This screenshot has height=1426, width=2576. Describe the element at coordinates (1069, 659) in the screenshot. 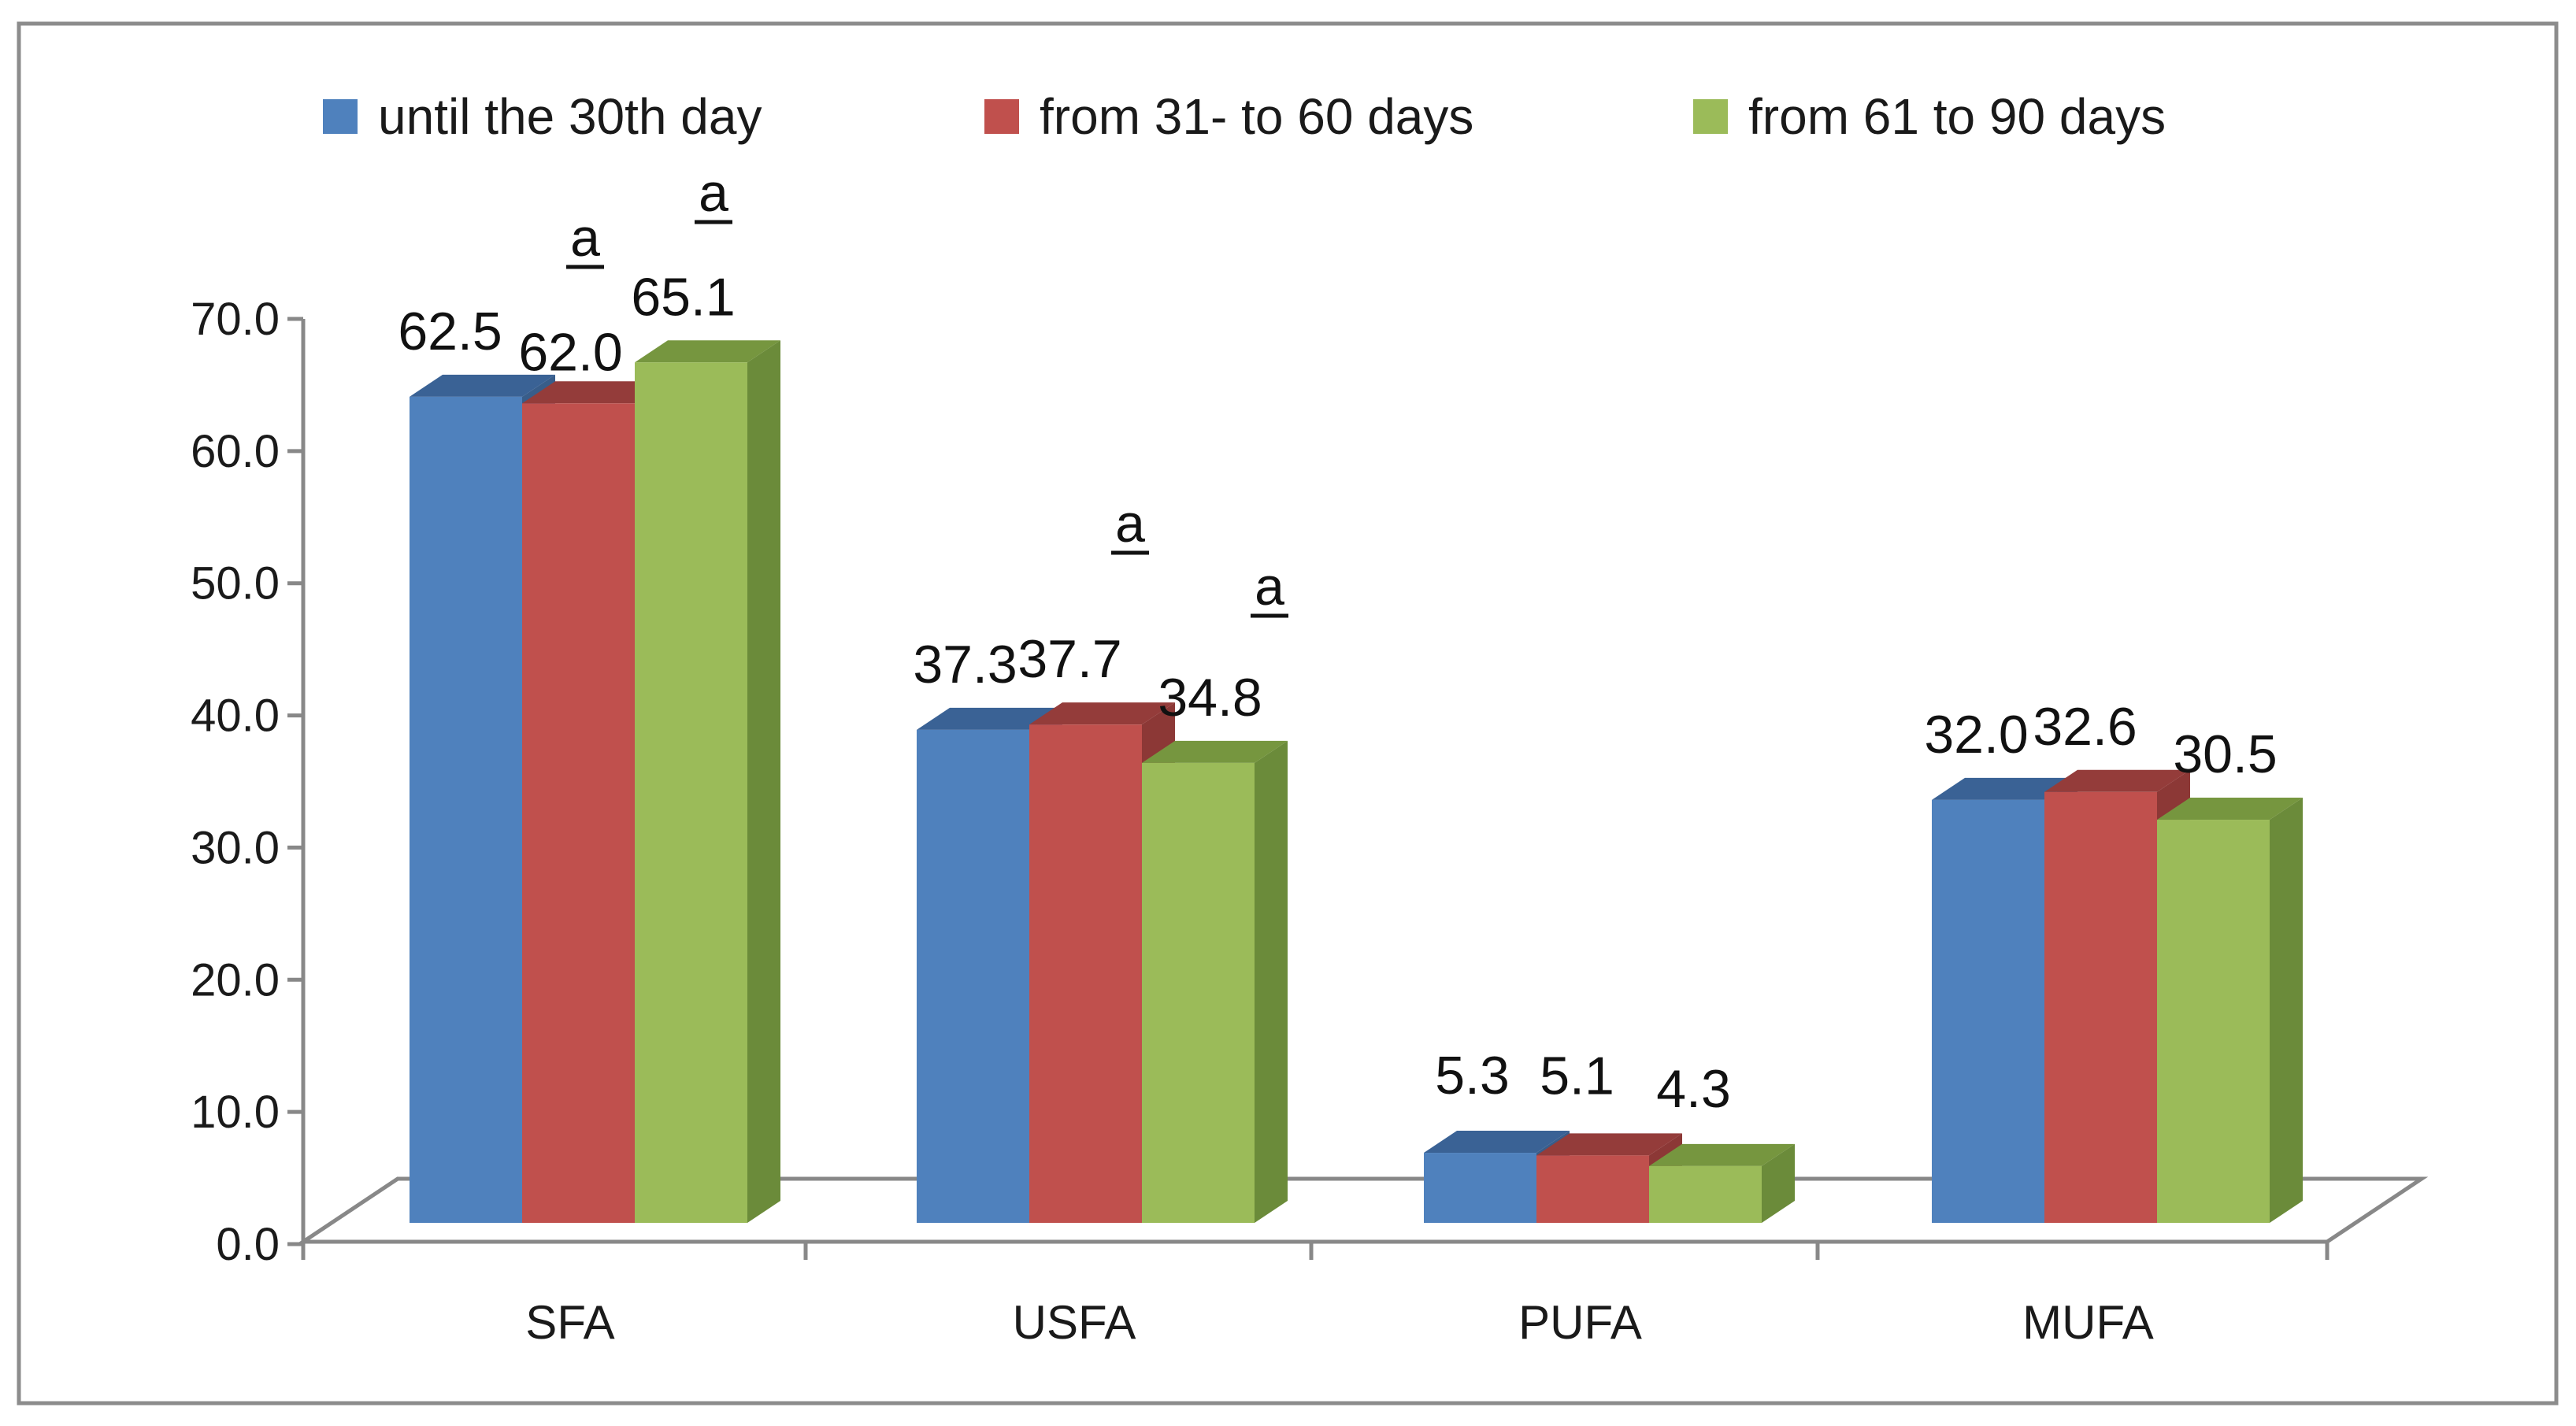

I see `data-label-usfa-from-31-to-60-days: 37.7` at that location.